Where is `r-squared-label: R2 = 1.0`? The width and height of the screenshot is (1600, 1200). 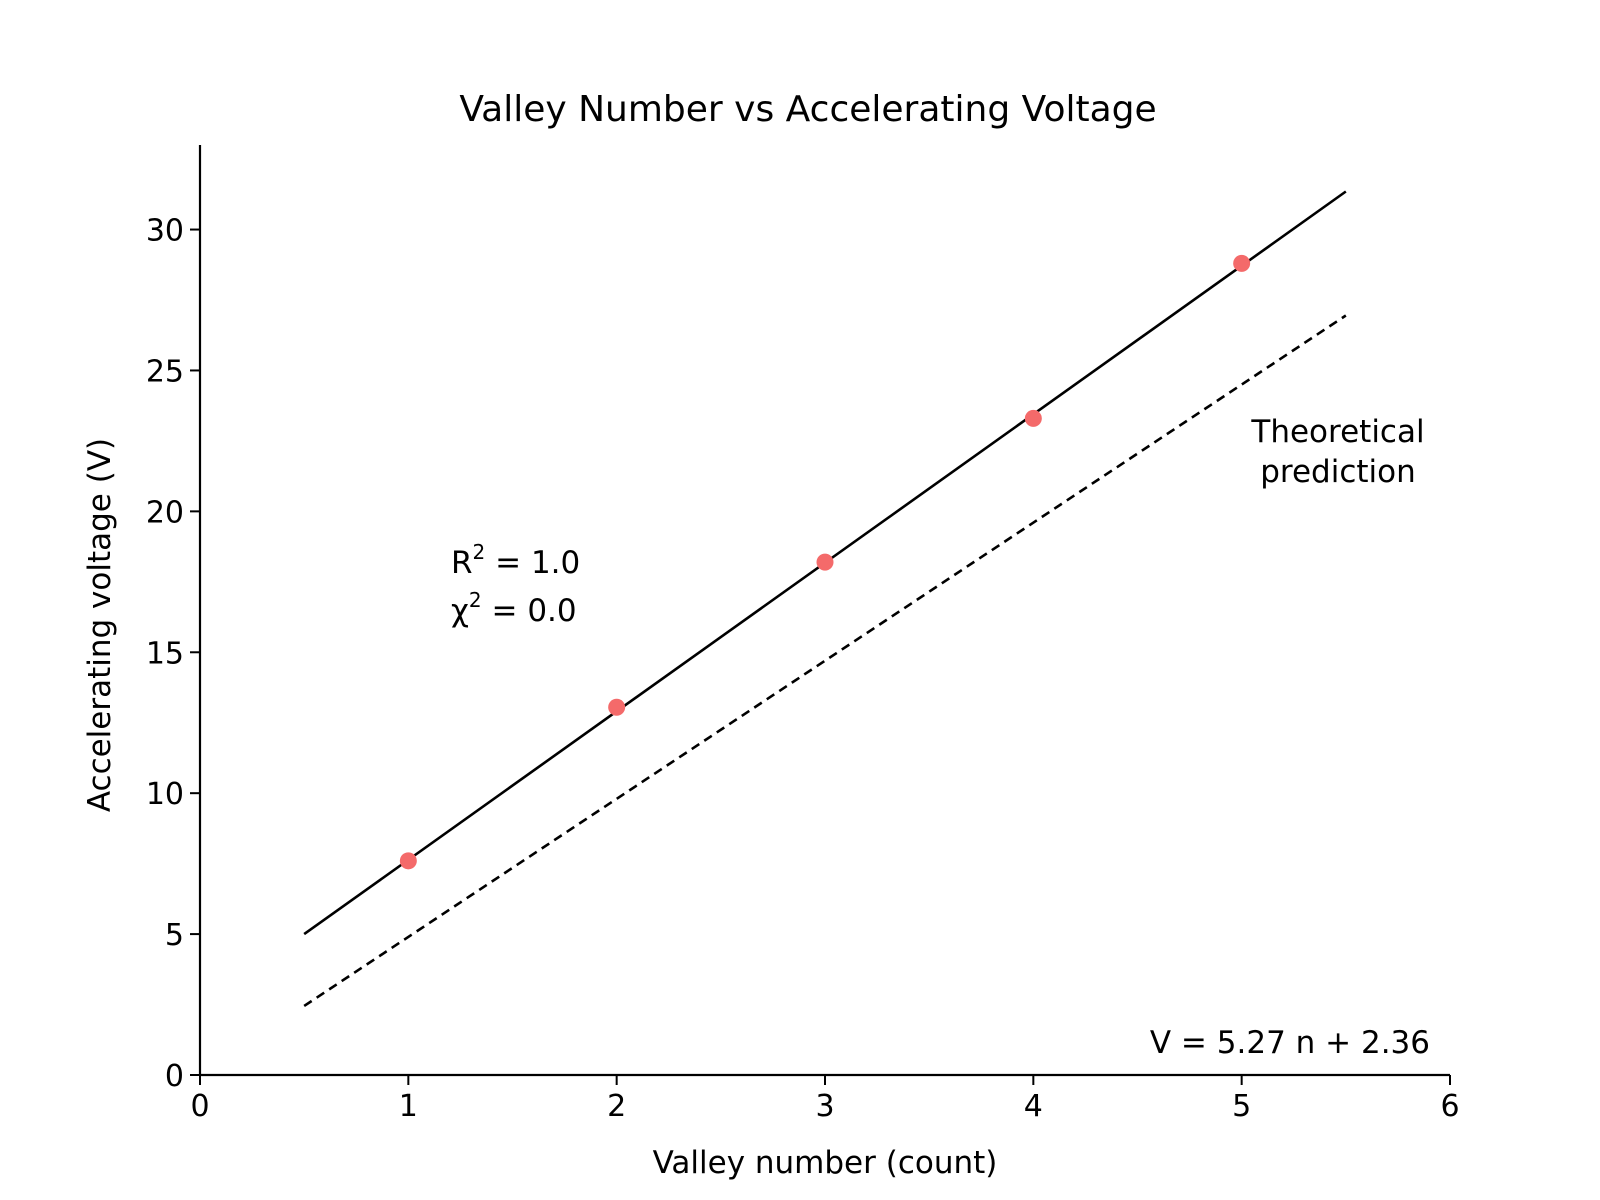
r-squared-label: R2 = 1.0 is located at coordinates (515, 560).